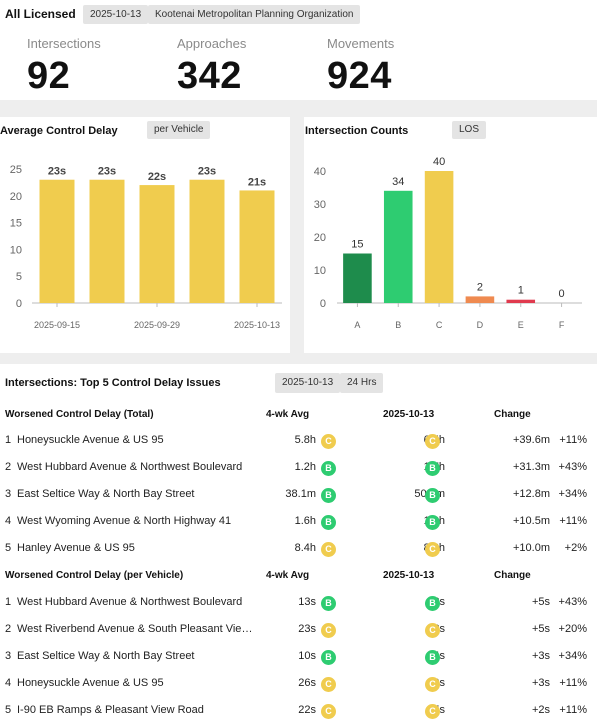  What do you see at coordinates (157, 325) in the screenshot?
I see `x-tick-label: 2025-09-29` at bounding box center [157, 325].